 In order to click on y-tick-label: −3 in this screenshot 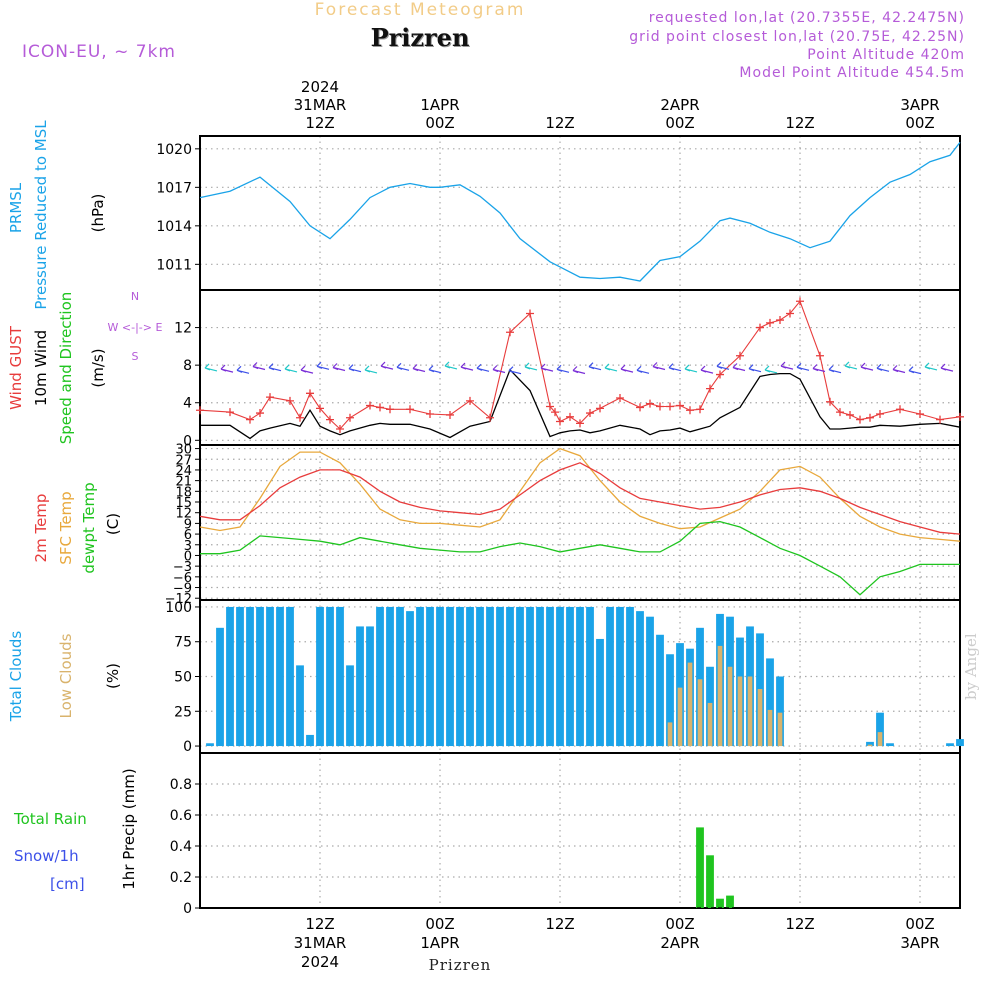, I will do `click(182, 567)`.